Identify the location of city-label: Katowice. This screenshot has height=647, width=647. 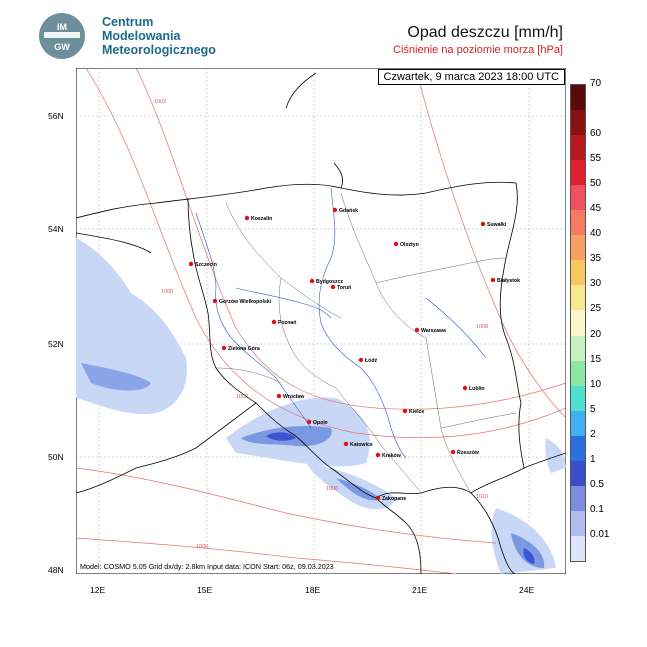
(361, 445).